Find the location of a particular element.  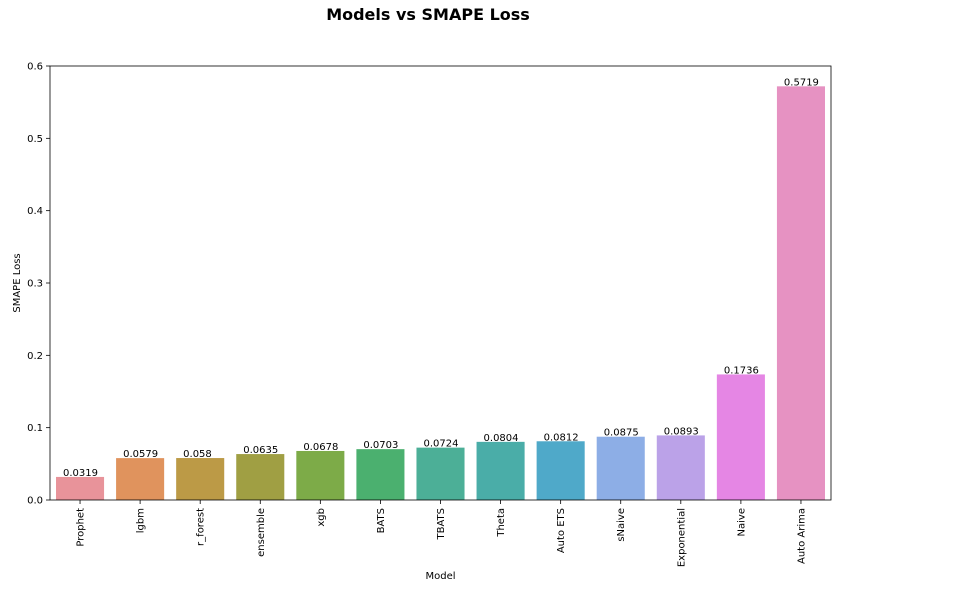

y-tick-label: 0.0 is located at coordinates (35, 501).